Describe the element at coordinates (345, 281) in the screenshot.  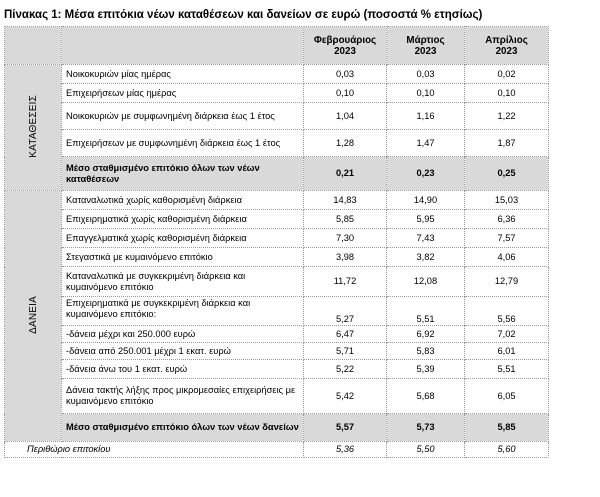
I see `value-cell: 11,72` at that location.